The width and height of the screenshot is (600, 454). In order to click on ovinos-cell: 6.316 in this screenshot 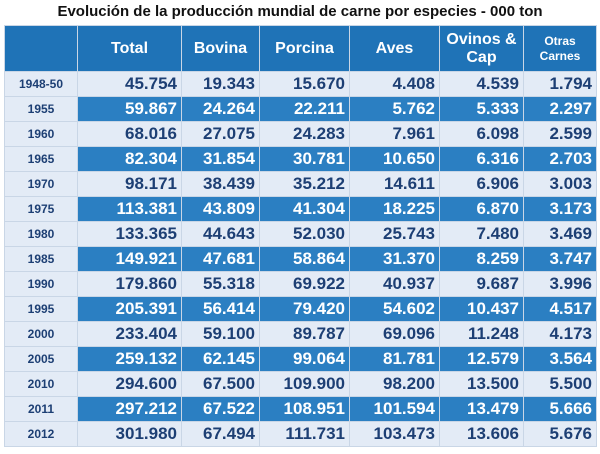, I will do `click(481, 159)`.